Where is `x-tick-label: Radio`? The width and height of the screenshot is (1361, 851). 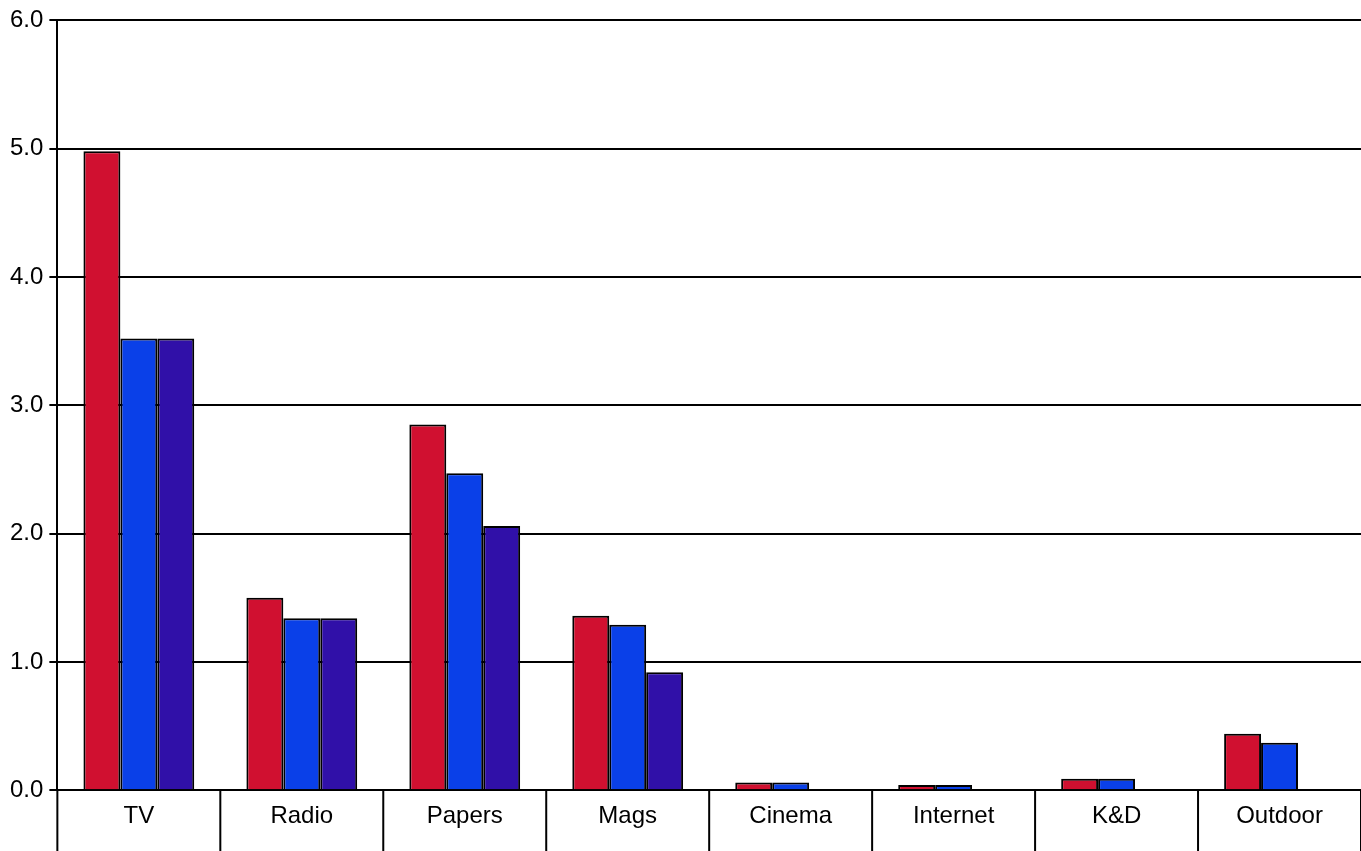 x-tick-label: Radio is located at coordinates (302, 815).